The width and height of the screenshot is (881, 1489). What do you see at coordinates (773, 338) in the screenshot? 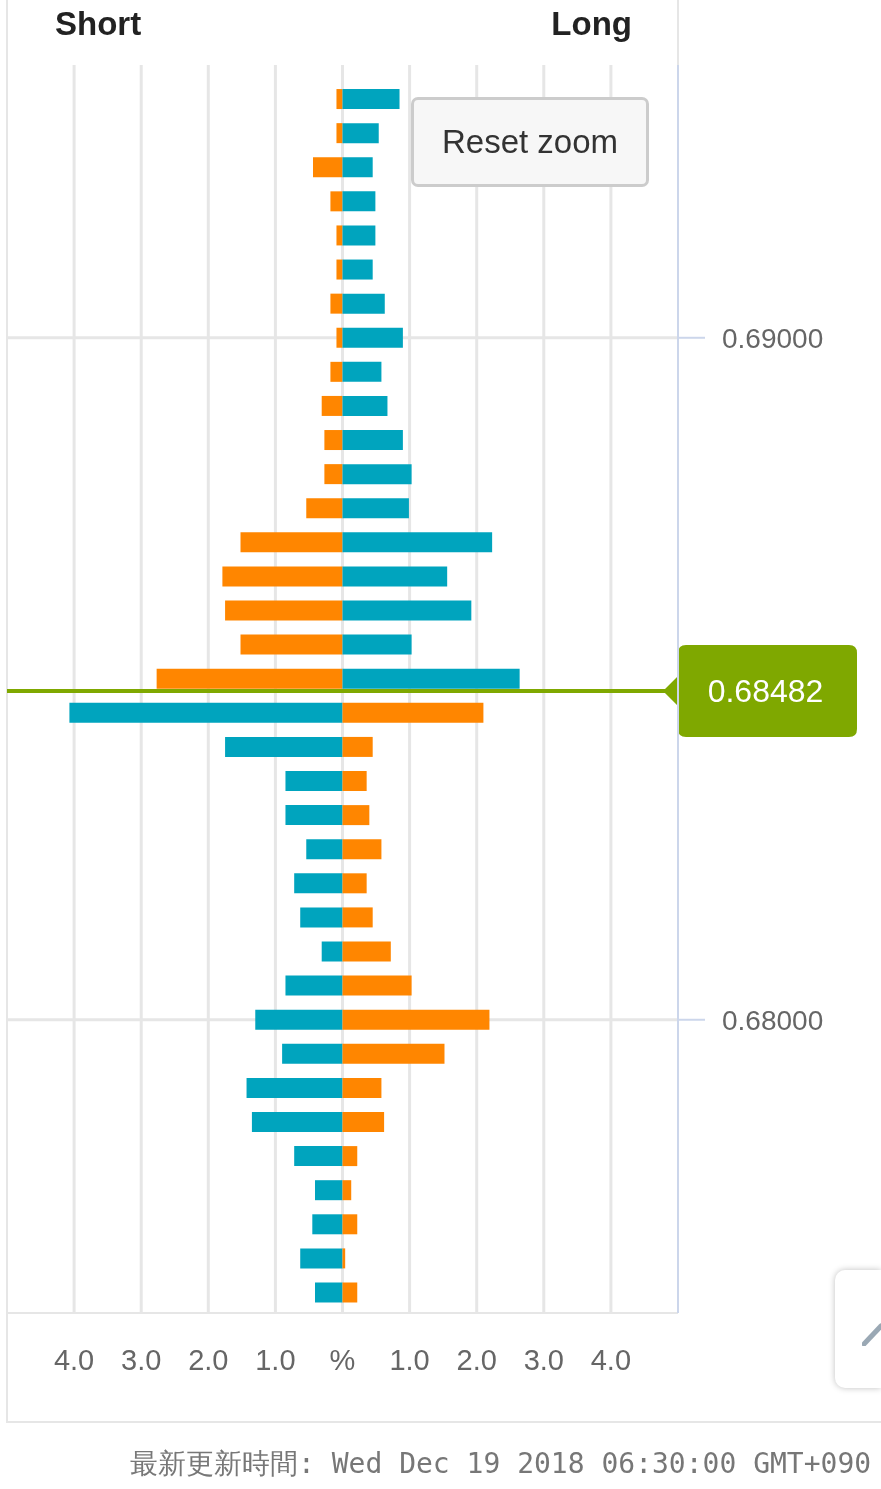
I see `y-tick-label: 0.69000` at bounding box center [773, 338].